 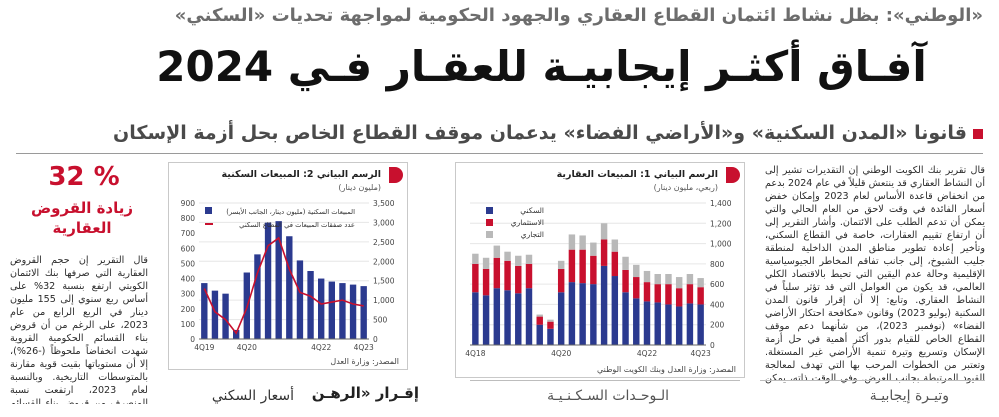 What do you see at coordinates (384, 242) in the screenshot?
I see `y-tick-label: 2,500` at bounding box center [384, 242].